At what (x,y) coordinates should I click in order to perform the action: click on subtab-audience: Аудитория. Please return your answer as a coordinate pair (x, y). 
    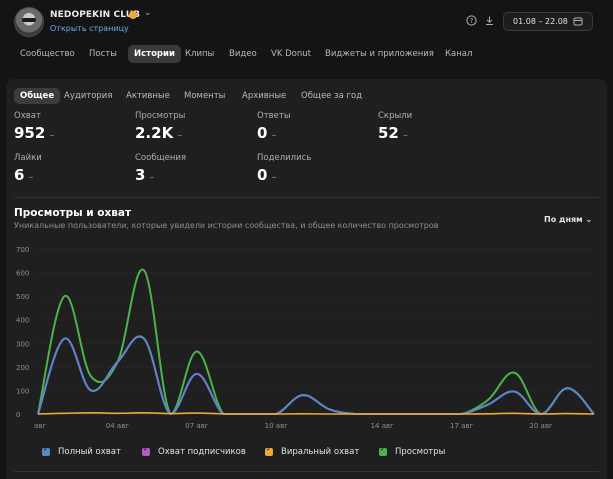
    Looking at the image, I should click on (88, 96).